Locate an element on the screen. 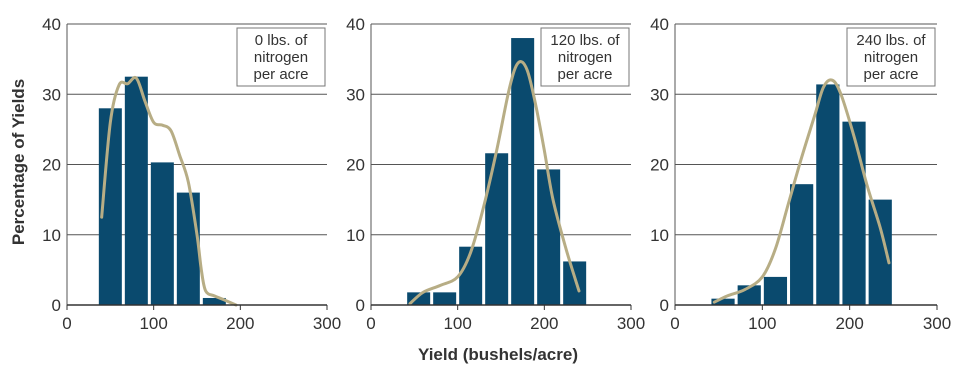  x-axis-label: Yield (bushels/acre) is located at coordinates (498, 354).